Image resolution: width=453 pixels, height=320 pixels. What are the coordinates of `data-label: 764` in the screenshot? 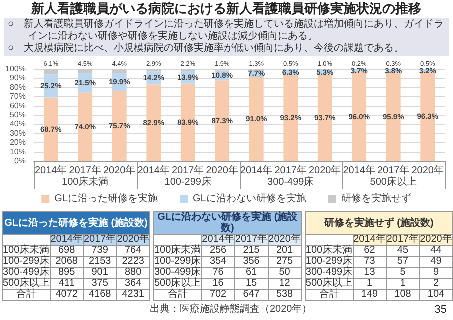 It's located at (133, 250).